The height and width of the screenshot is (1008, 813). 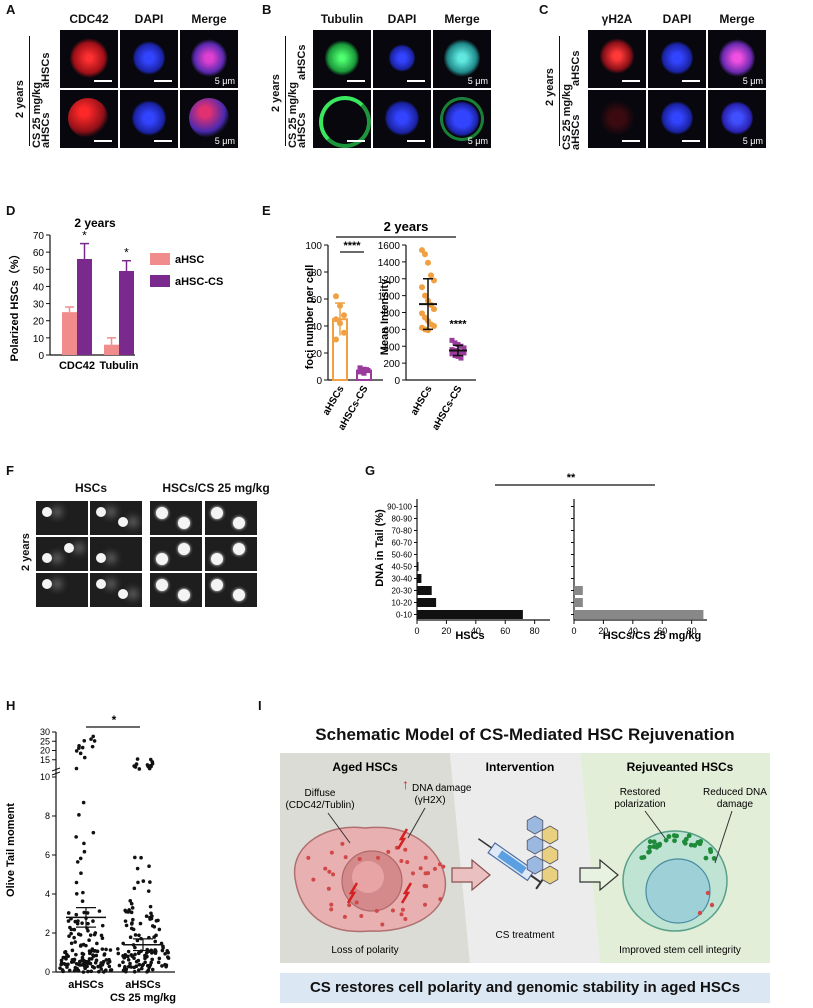 What do you see at coordinates (320, 793) in the screenshot?
I see `label-diffuse: Diffuse` at bounding box center [320, 793].